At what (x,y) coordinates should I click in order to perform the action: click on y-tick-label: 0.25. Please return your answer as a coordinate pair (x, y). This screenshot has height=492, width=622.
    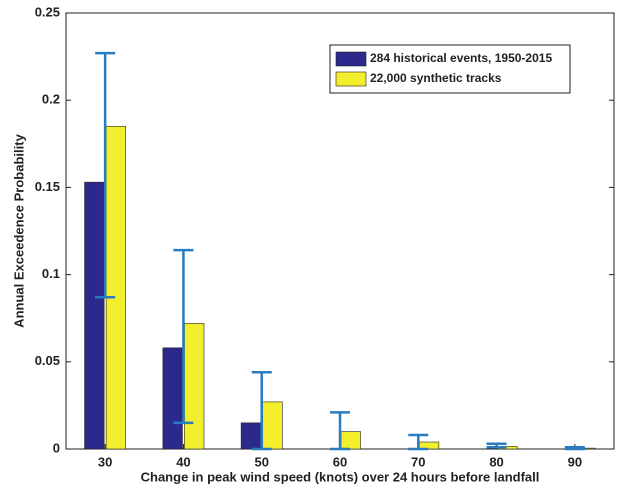
    Looking at the image, I should click on (47, 11).